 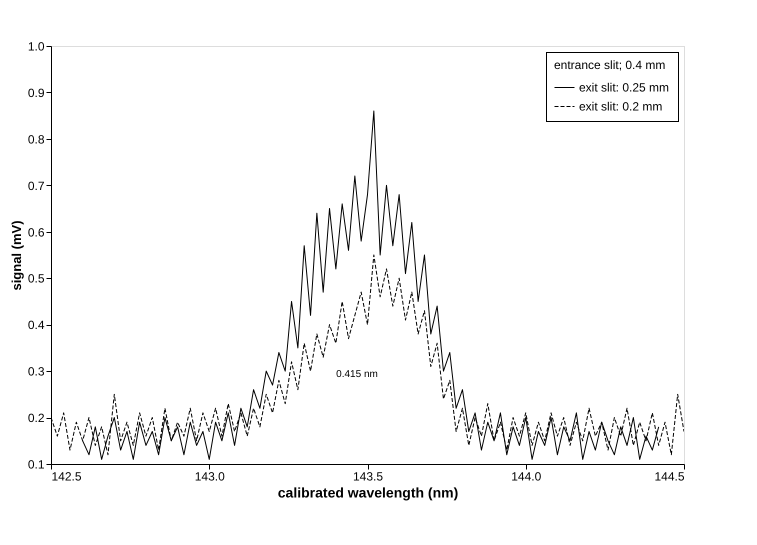 What do you see at coordinates (36, 279) in the screenshot?
I see `y-tick-label: 0.5` at bounding box center [36, 279].